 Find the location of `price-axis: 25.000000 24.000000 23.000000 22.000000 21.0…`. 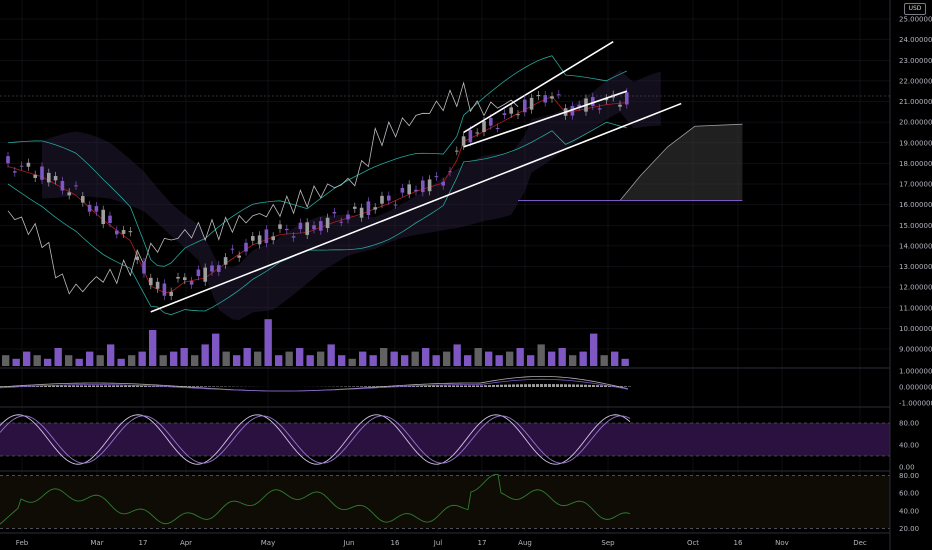

price-axis: 25.000000 24.000000 23.000000 22.000000 21.0… is located at coordinates (915, 185).